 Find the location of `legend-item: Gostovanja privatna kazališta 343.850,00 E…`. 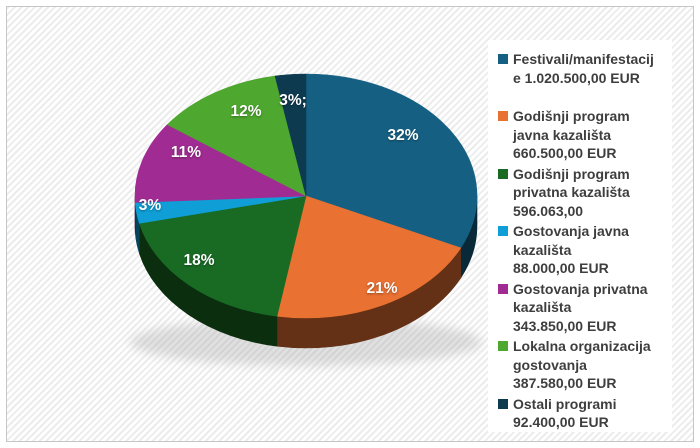

legend-item: Gostovanja privatna kazališta 343.850,00 E… is located at coordinates (583, 308).